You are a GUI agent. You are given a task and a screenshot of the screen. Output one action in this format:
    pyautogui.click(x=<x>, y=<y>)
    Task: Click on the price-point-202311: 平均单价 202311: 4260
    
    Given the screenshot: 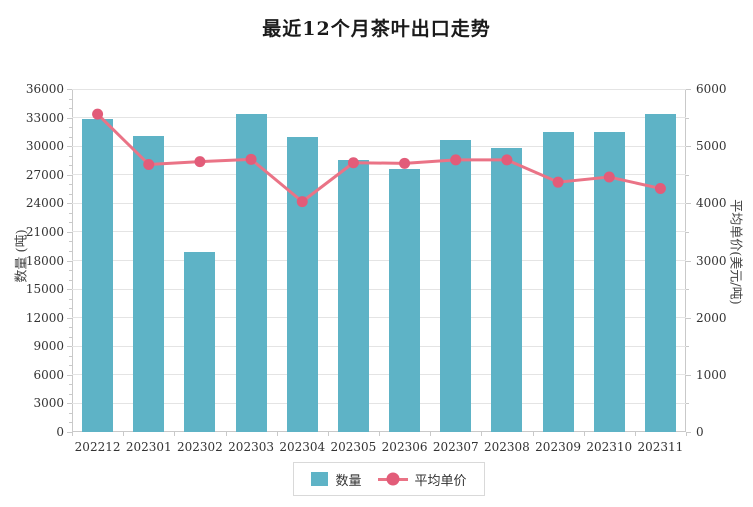 What is the action you would take?
    pyautogui.click(x=660, y=188)
    